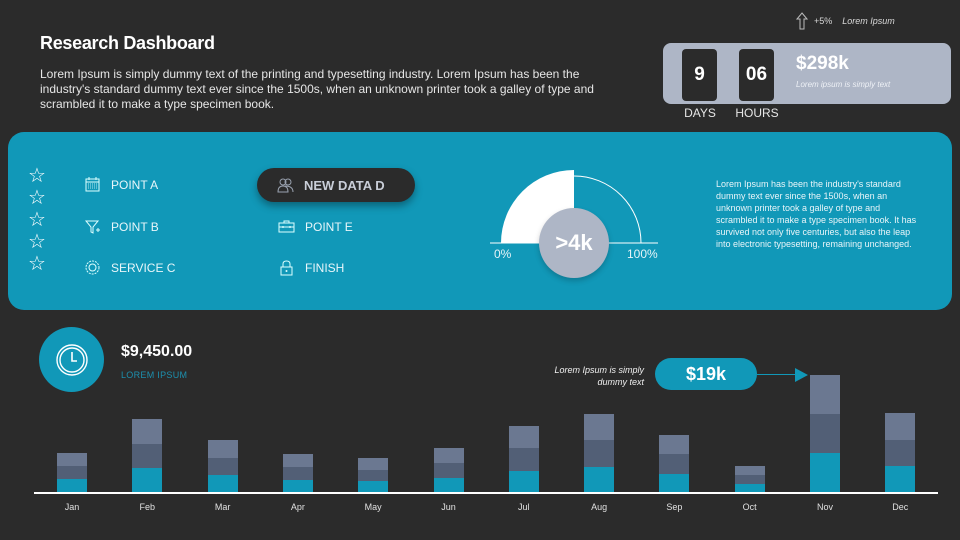 The height and width of the screenshot is (540, 960). What do you see at coordinates (706, 374) in the screenshot?
I see `callout-value: $19k` at bounding box center [706, 374].